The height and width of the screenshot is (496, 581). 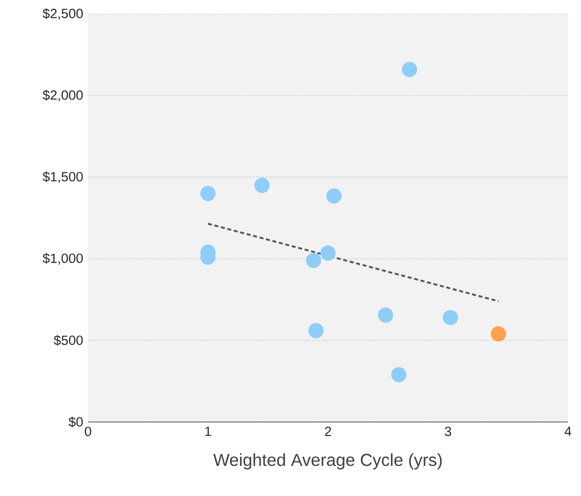 What do you see at coordinates (62, 14) in the screenshot?
I see `y-tick-label: $2,500` at bounding box center [62, 14].